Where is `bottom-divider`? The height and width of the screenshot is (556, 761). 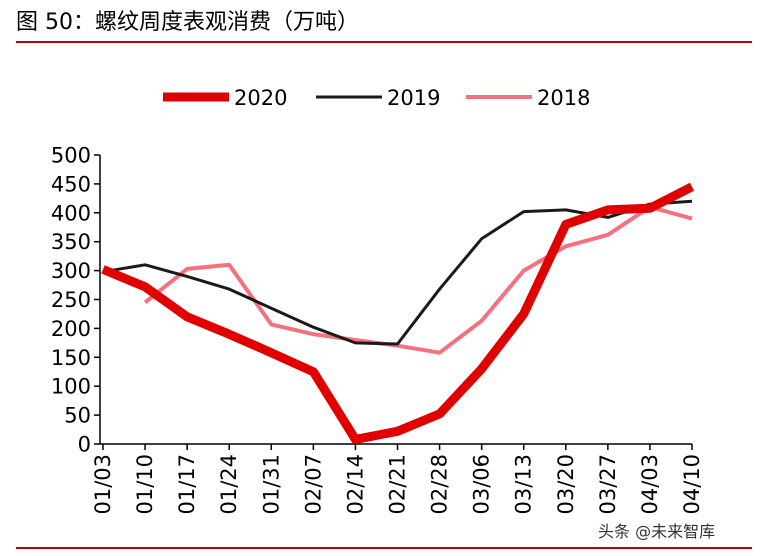
bottom-divider is located at coordinates (384, 548).